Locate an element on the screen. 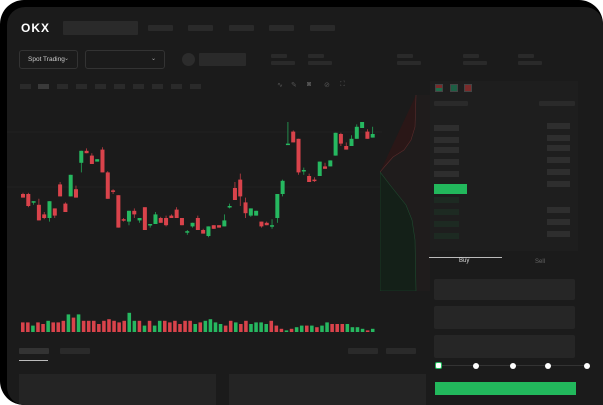  slider-handle is located at coordinates (438, 365).